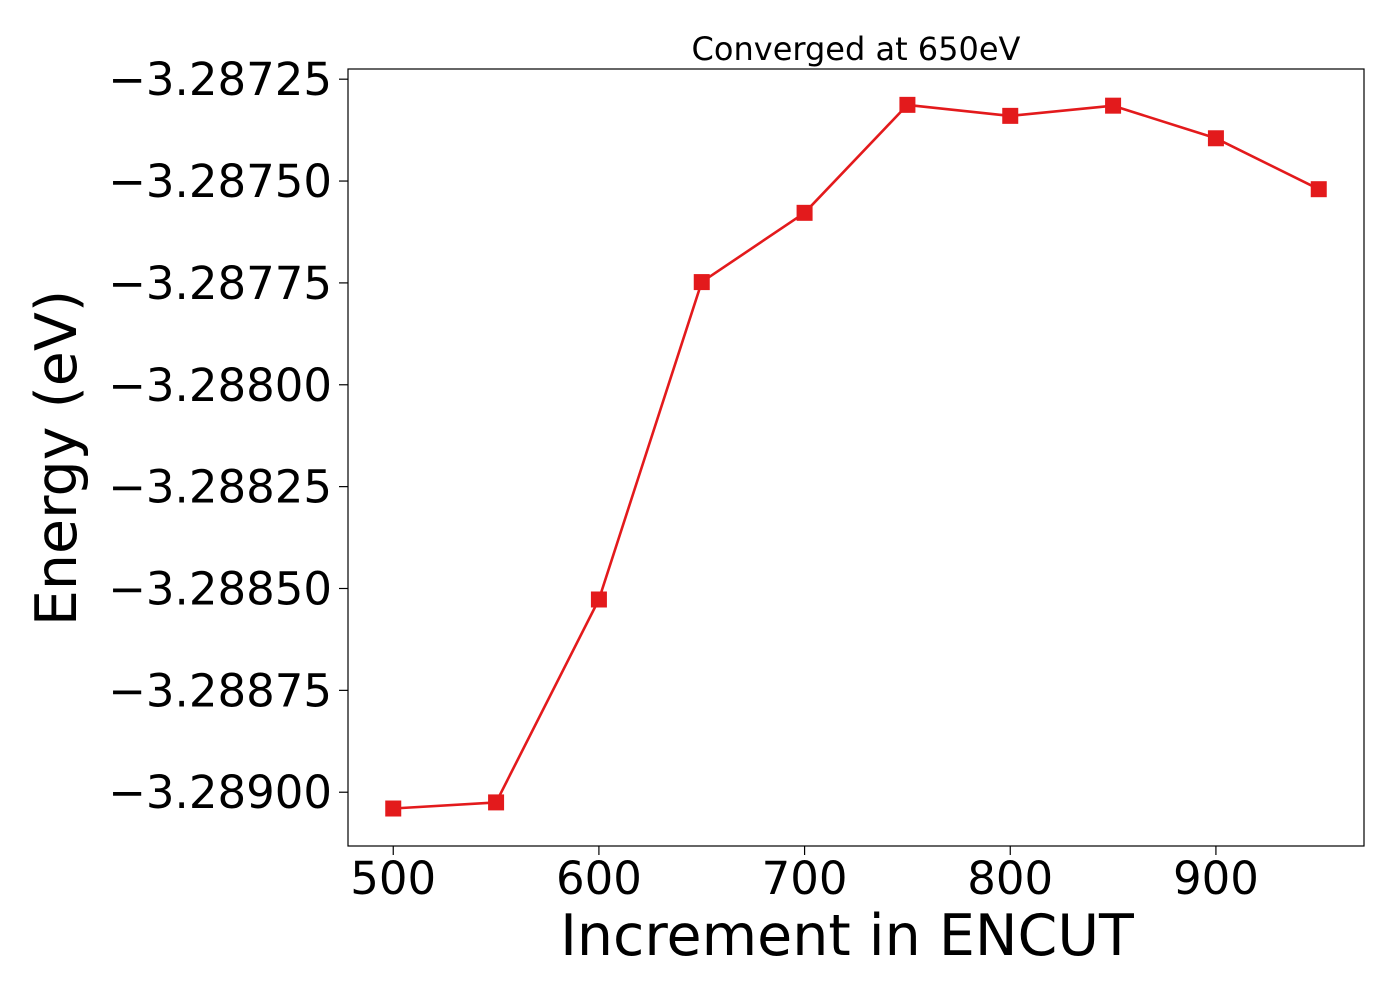 The width and height of the screenshot is (1400, 1004). What do you see at coordinates (220, 690) in the screenshot?
I see `y-tick-label: −3.28875` at bounding box center [220, 690].